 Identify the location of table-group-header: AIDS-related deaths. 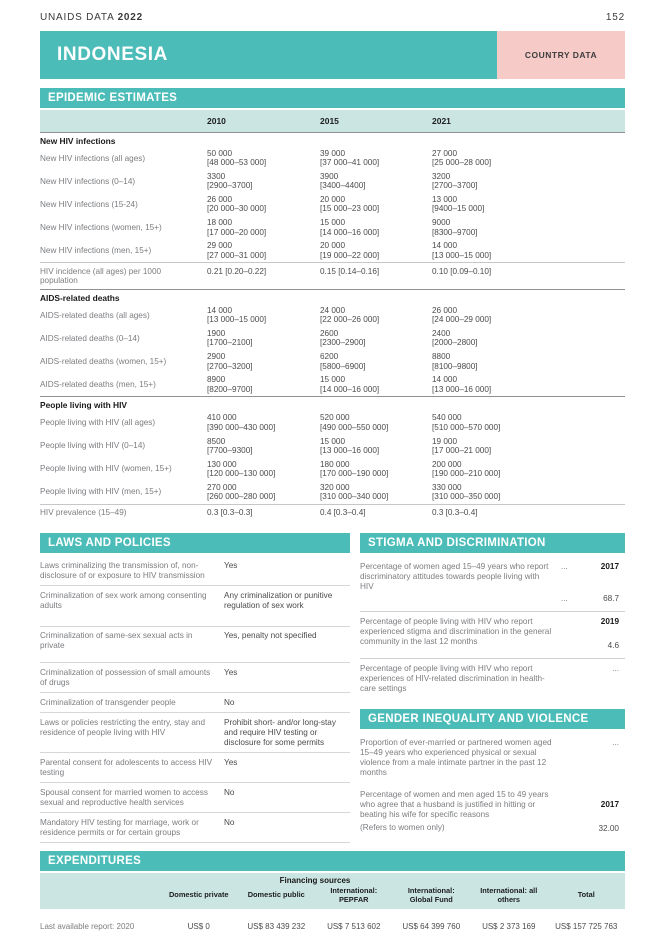
(332, 296).